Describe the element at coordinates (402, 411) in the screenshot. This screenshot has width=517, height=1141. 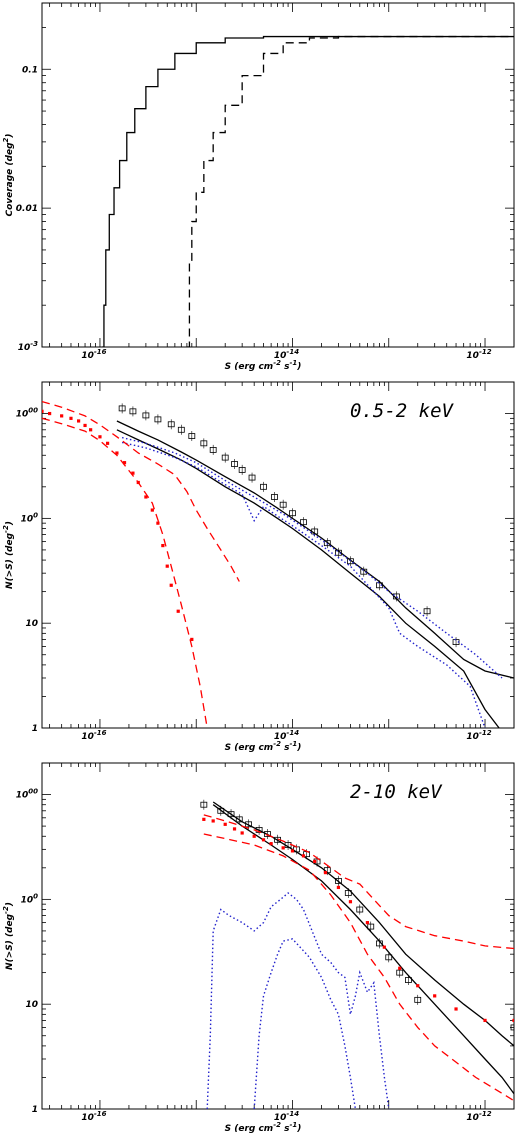
I see `band-annotation: 0.5-2 keV` at that location.